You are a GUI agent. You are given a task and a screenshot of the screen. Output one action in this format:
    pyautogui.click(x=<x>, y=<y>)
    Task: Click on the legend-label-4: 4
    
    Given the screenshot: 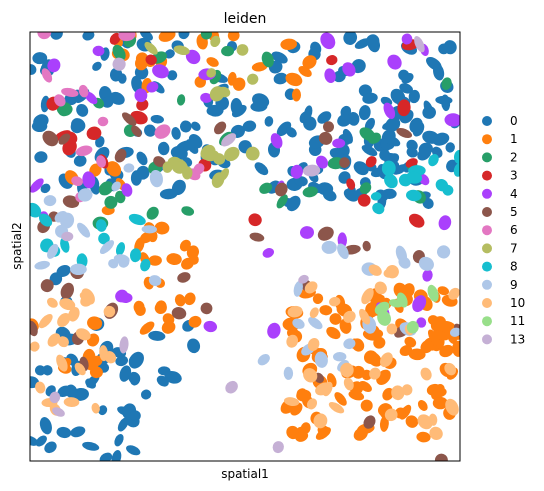 What is the action you would take?
    pyautogui.click(x=514, y=194)
    